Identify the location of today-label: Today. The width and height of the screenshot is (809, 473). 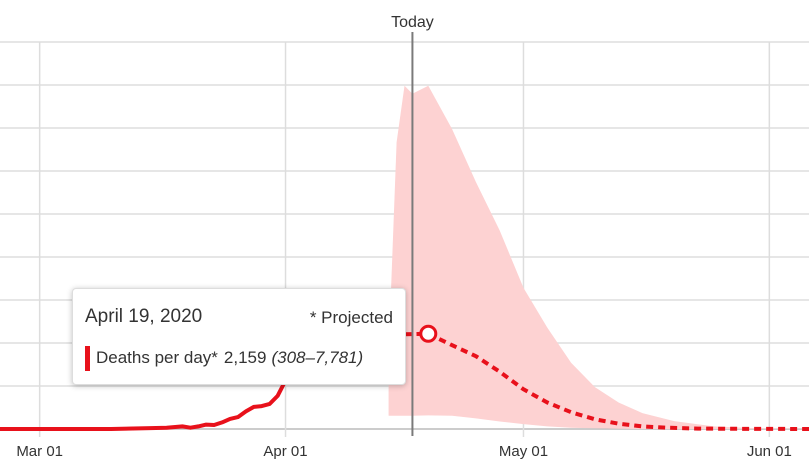
(412, 22).